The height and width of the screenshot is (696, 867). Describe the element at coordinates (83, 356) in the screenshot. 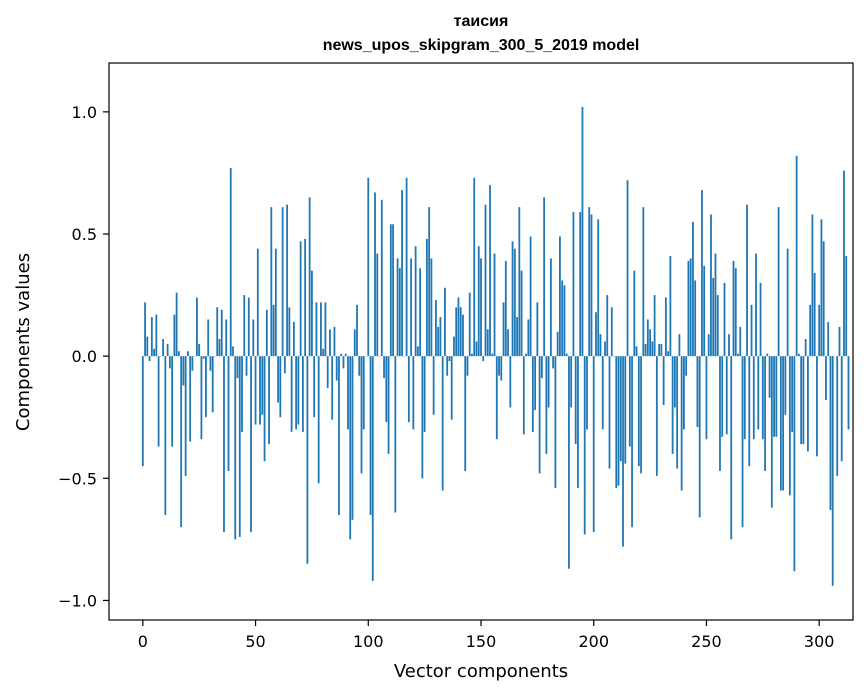

I see `y-axis-ticks: −1.0 −0.5 0.0 0.5 1.0` at that location.